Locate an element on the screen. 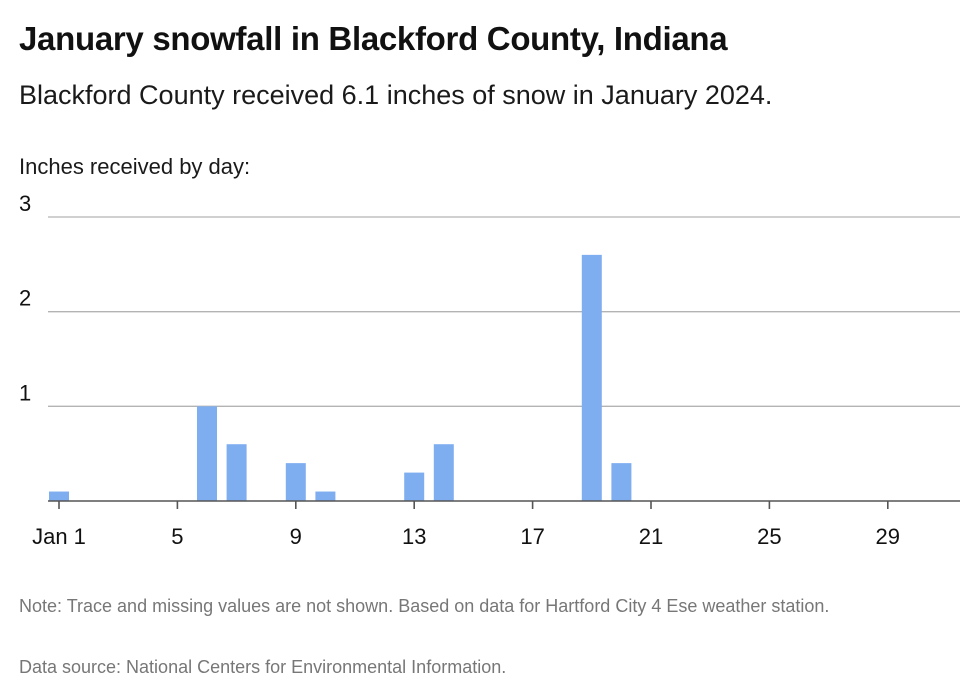 This screenshot has height=699, width=980. x-tick-1: Jan 1 is located at coordinates (59, 536).